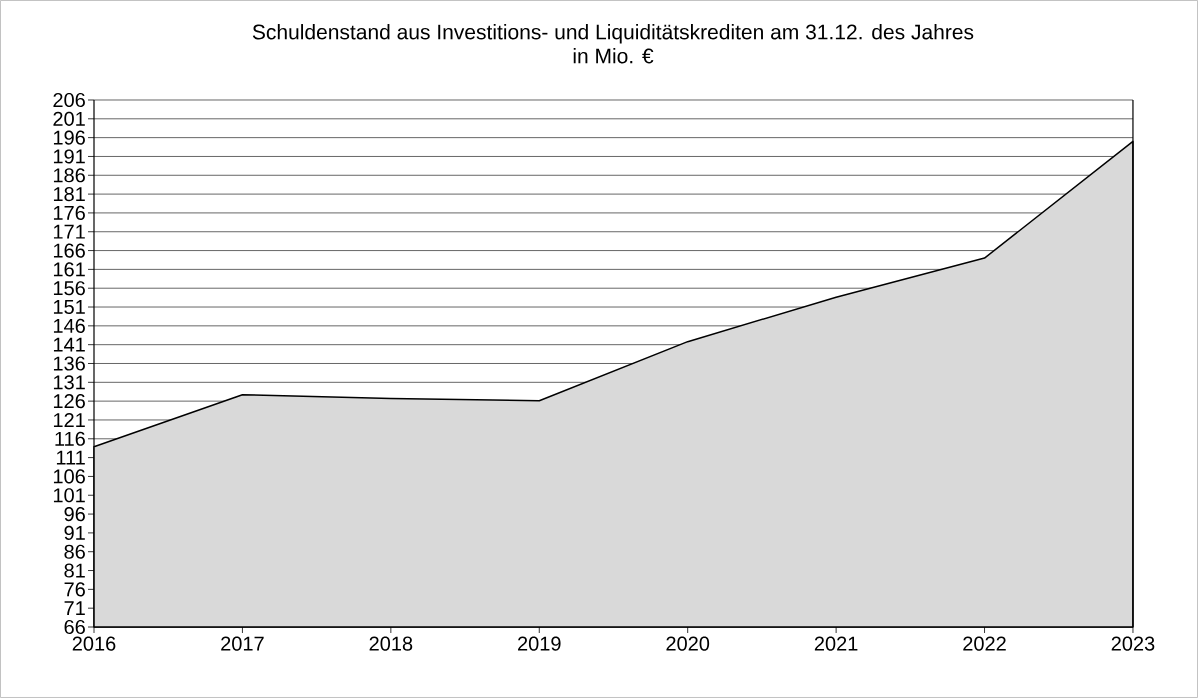 The width and height of the screenshot is (1198, 698). What do you see at coordinates (94, 643) in the screenshot?
I see `x-tick-label: 2016` at bounding box center [94, 643].